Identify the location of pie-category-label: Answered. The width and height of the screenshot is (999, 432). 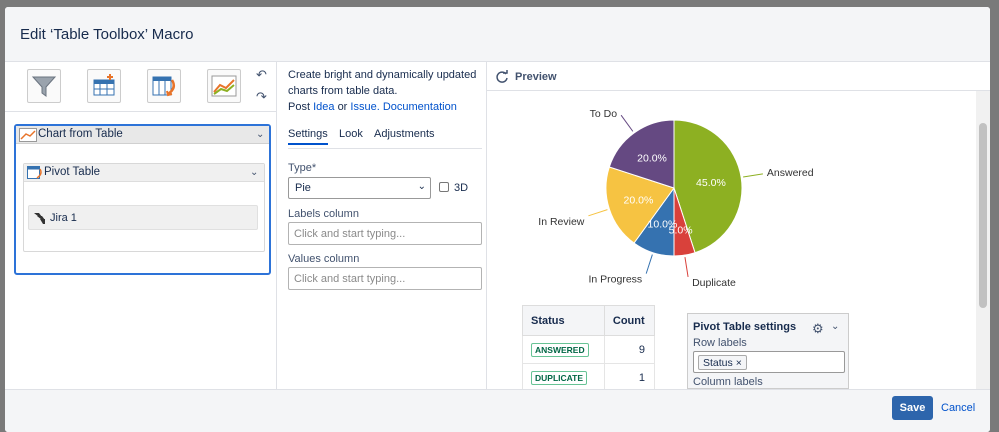
(790, 173).